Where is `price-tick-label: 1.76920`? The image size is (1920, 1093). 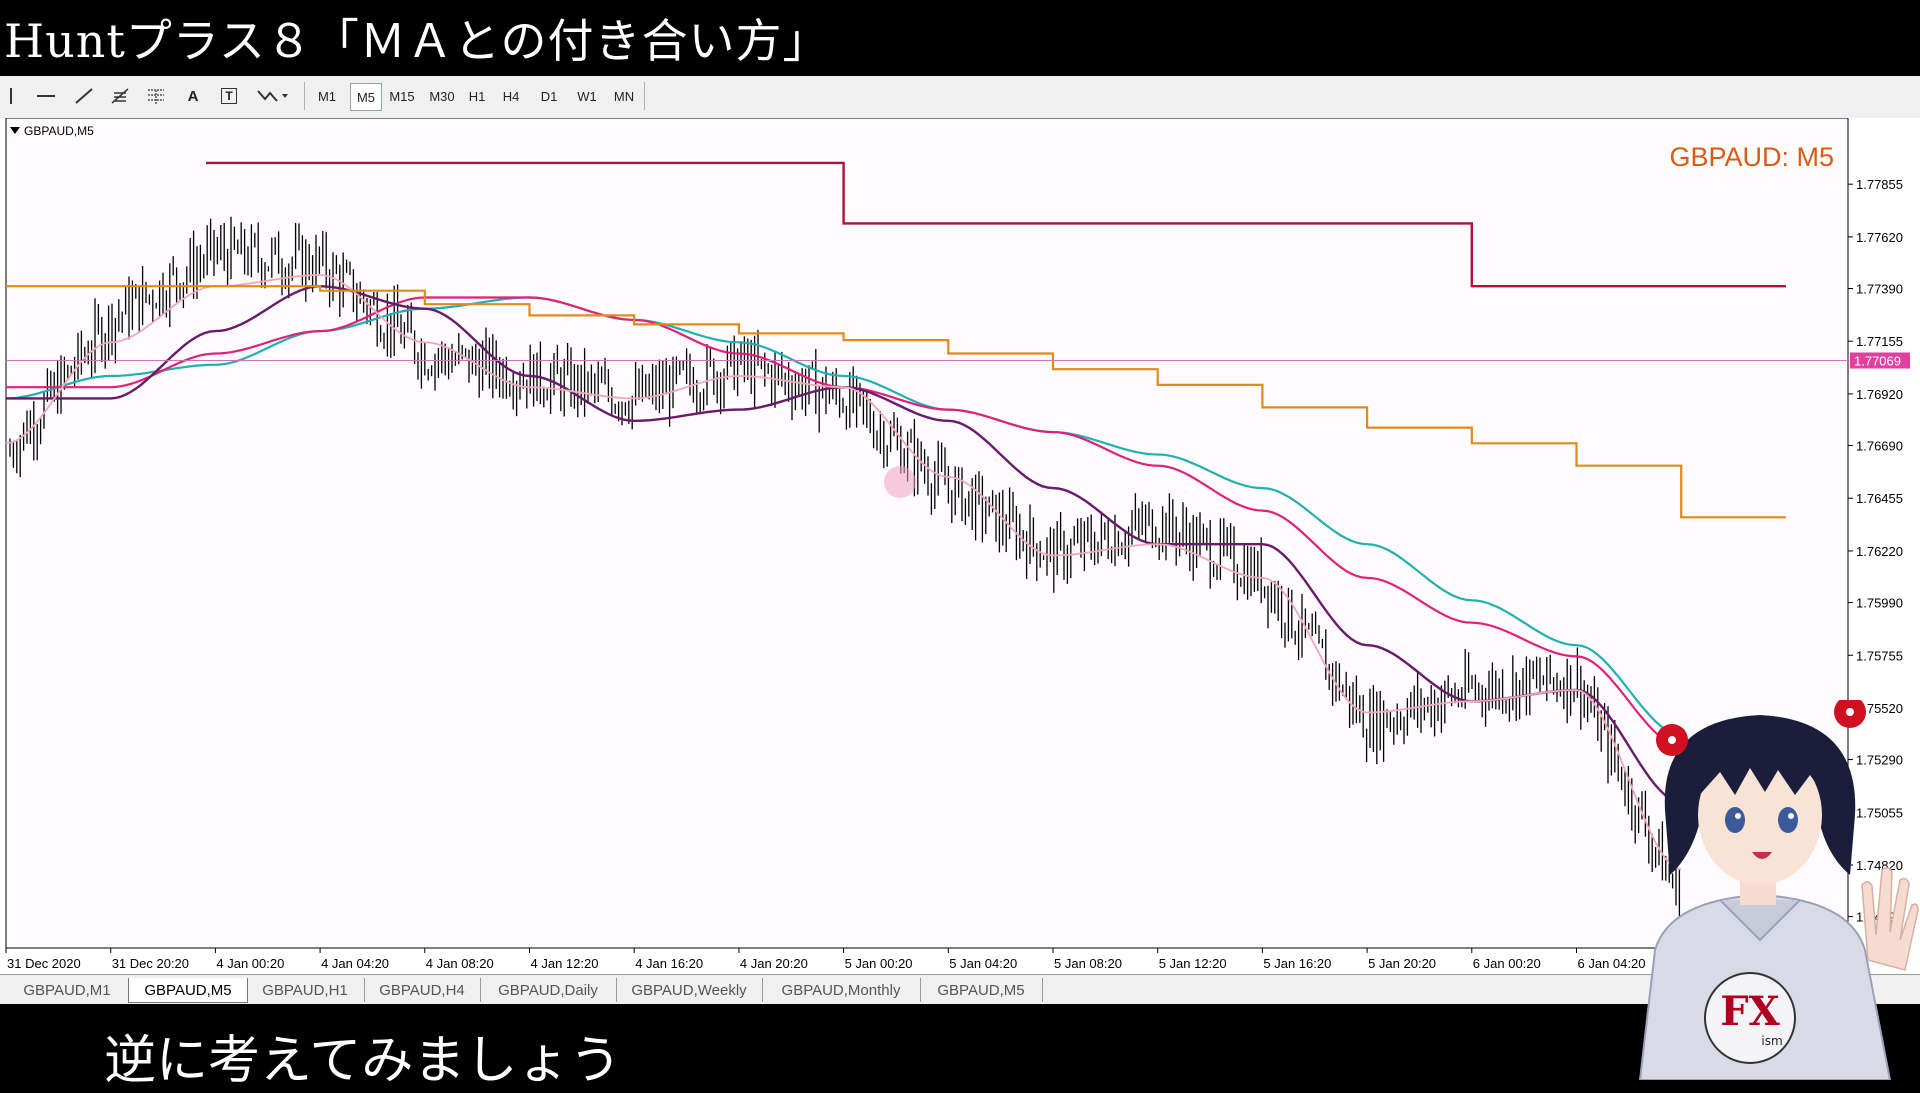 price-tick-label: 1.76920 is located at coordinates (1879, 394).